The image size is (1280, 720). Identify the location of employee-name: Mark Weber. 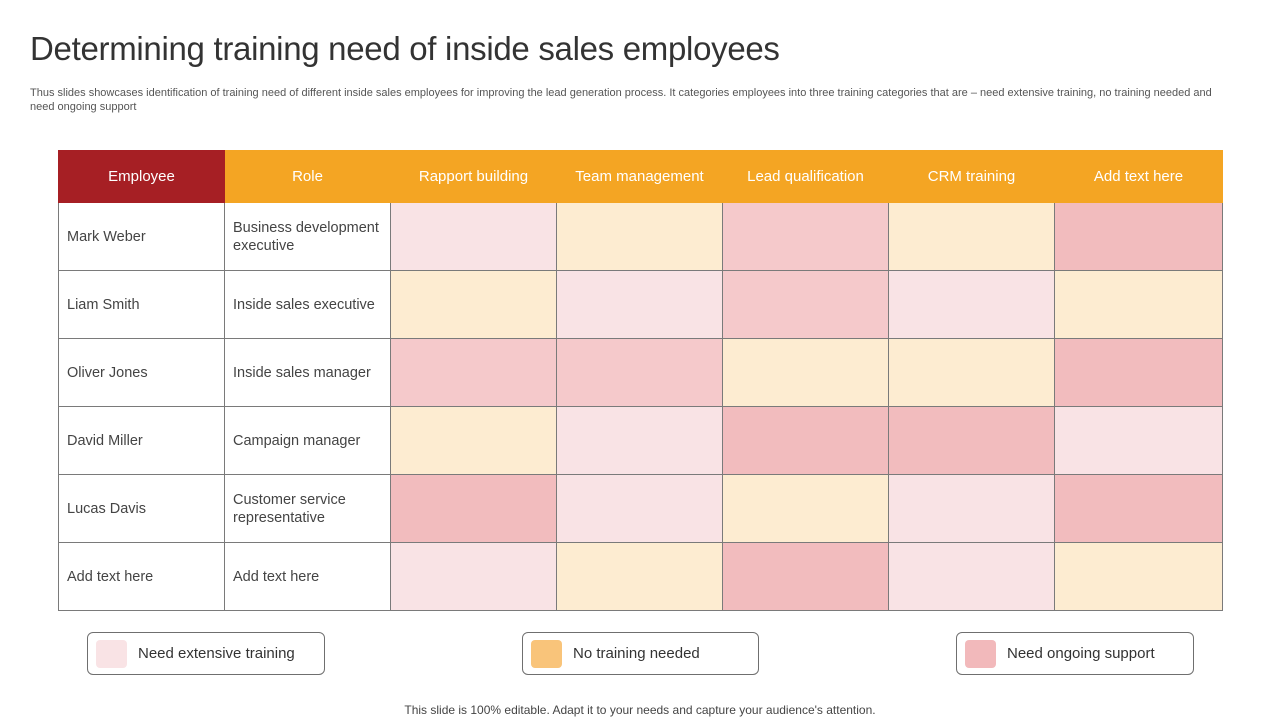
(141, 236).